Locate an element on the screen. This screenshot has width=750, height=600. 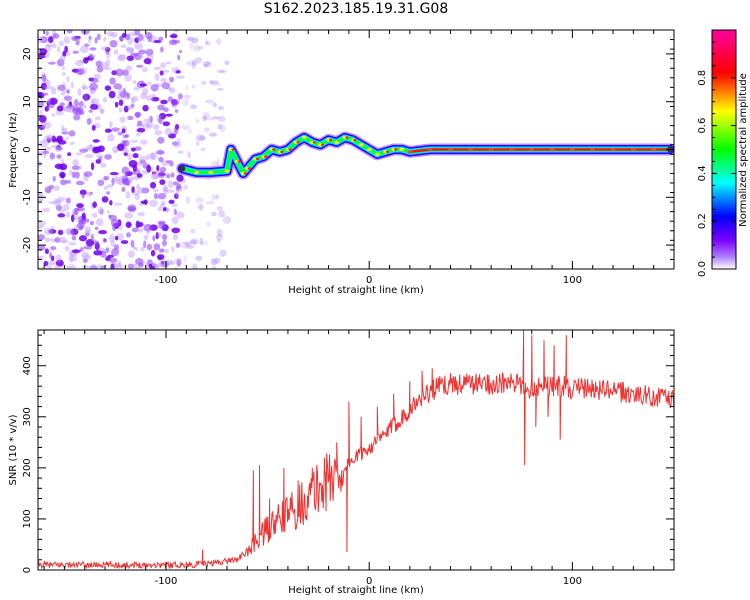
y-tick-label: 300 is located at coordinates (27, 416).